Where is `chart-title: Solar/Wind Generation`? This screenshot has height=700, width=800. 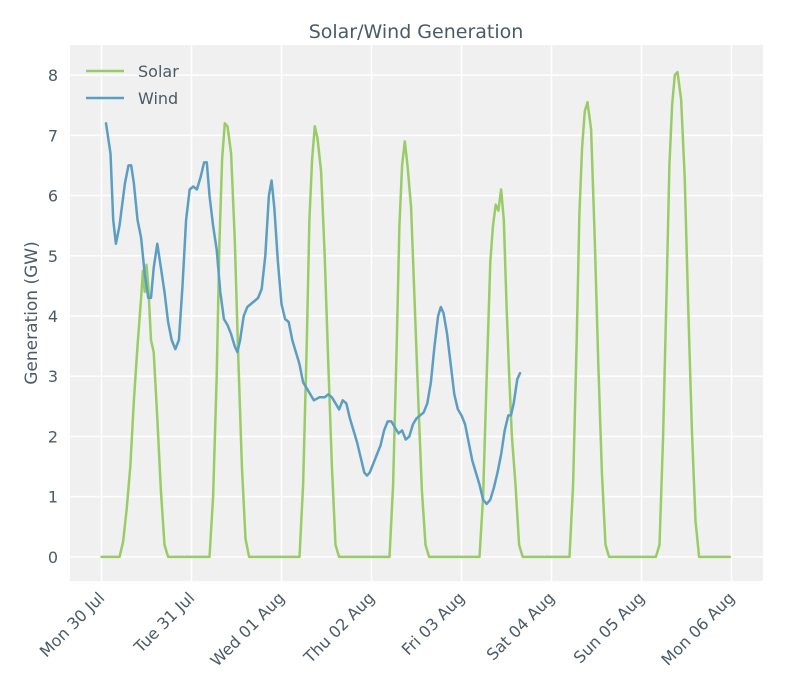
chart-title: Solar/Wind Generation is located at coordinates (416, 32).